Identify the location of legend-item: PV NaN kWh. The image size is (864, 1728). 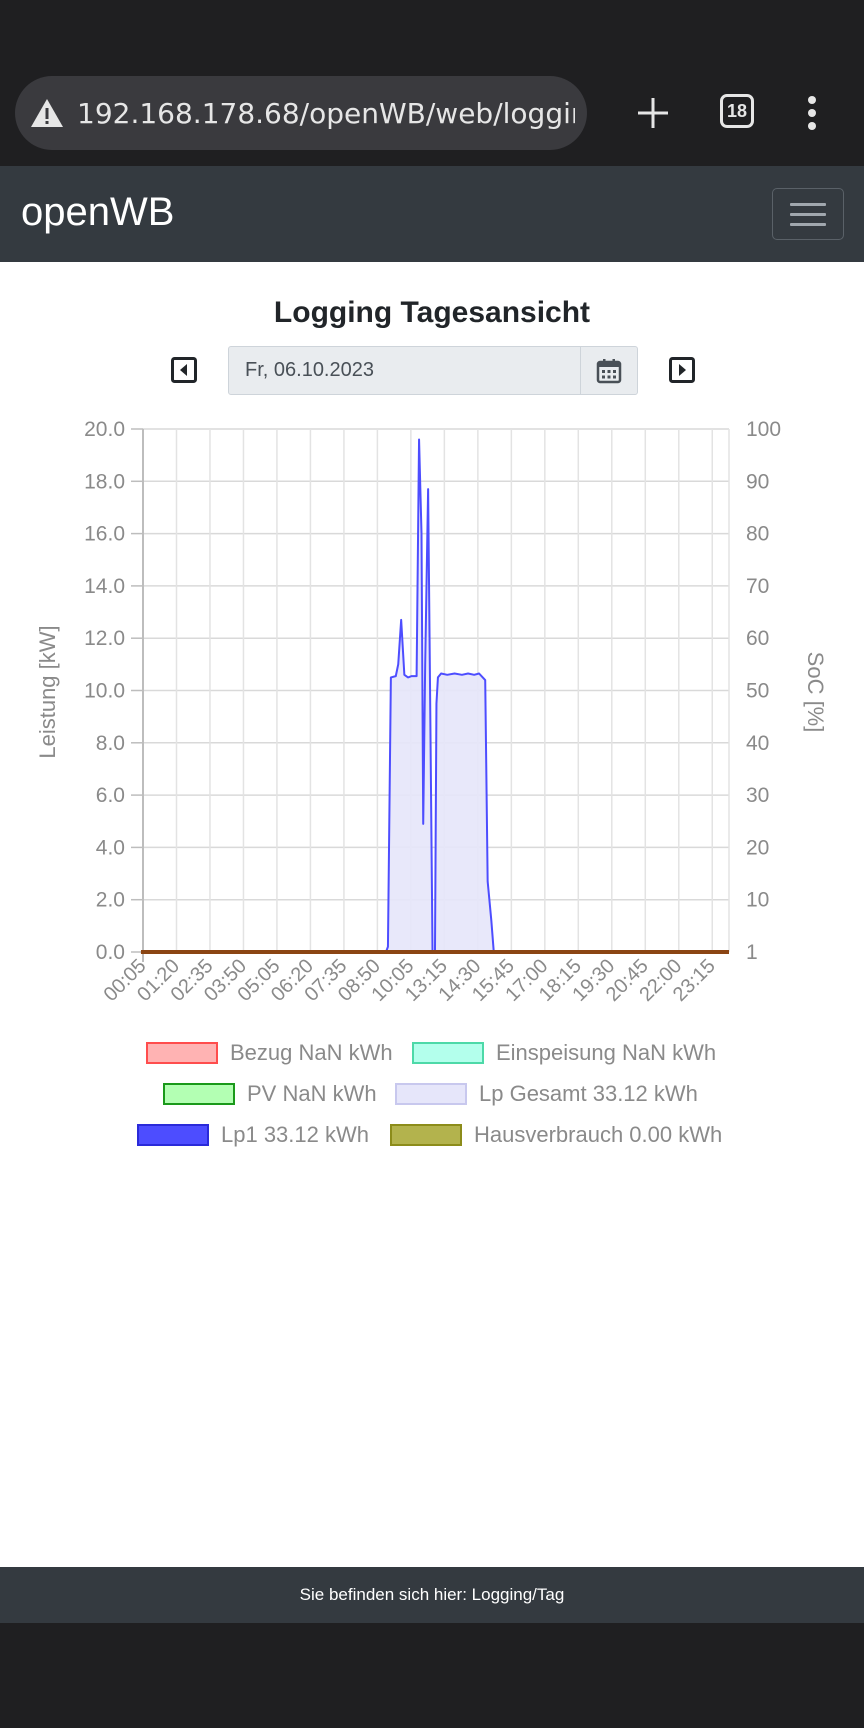
(270, 1094).